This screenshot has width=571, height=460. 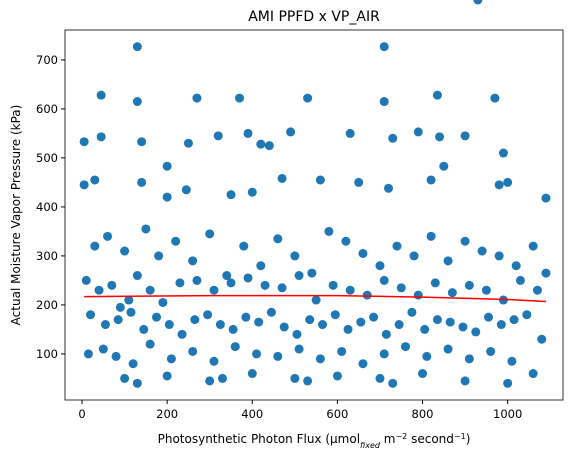 I want to click on y-axis-label: Actual Moisture Vapor Pressure (kPa), so click(x=16, y=215).